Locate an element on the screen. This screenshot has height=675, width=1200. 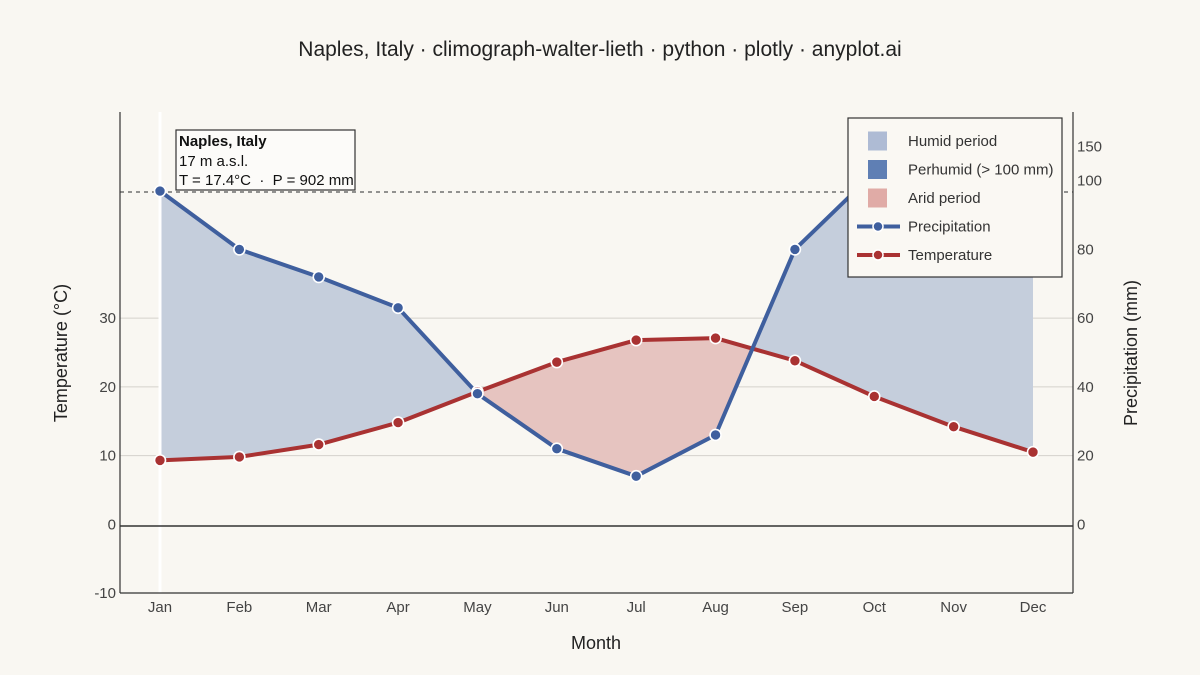
x-tick-jul: Jul is located at coordinates (636, 607).